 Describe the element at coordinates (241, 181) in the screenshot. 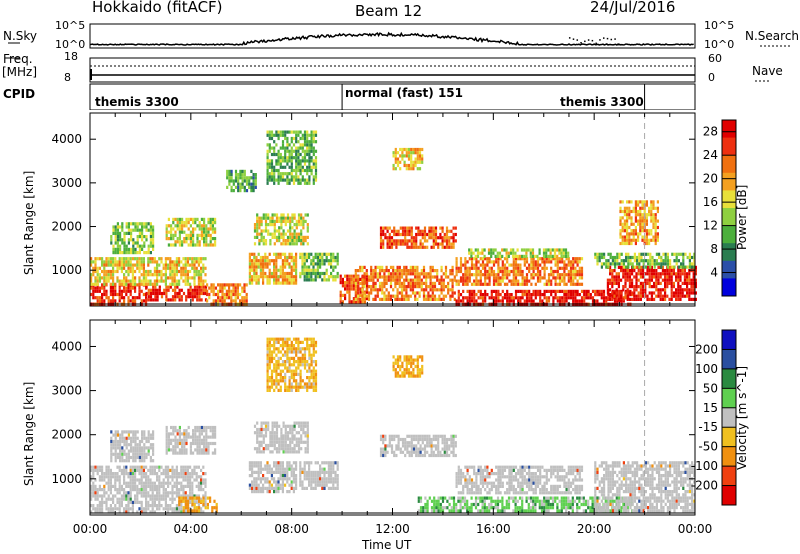

I see `data-region` at that location.